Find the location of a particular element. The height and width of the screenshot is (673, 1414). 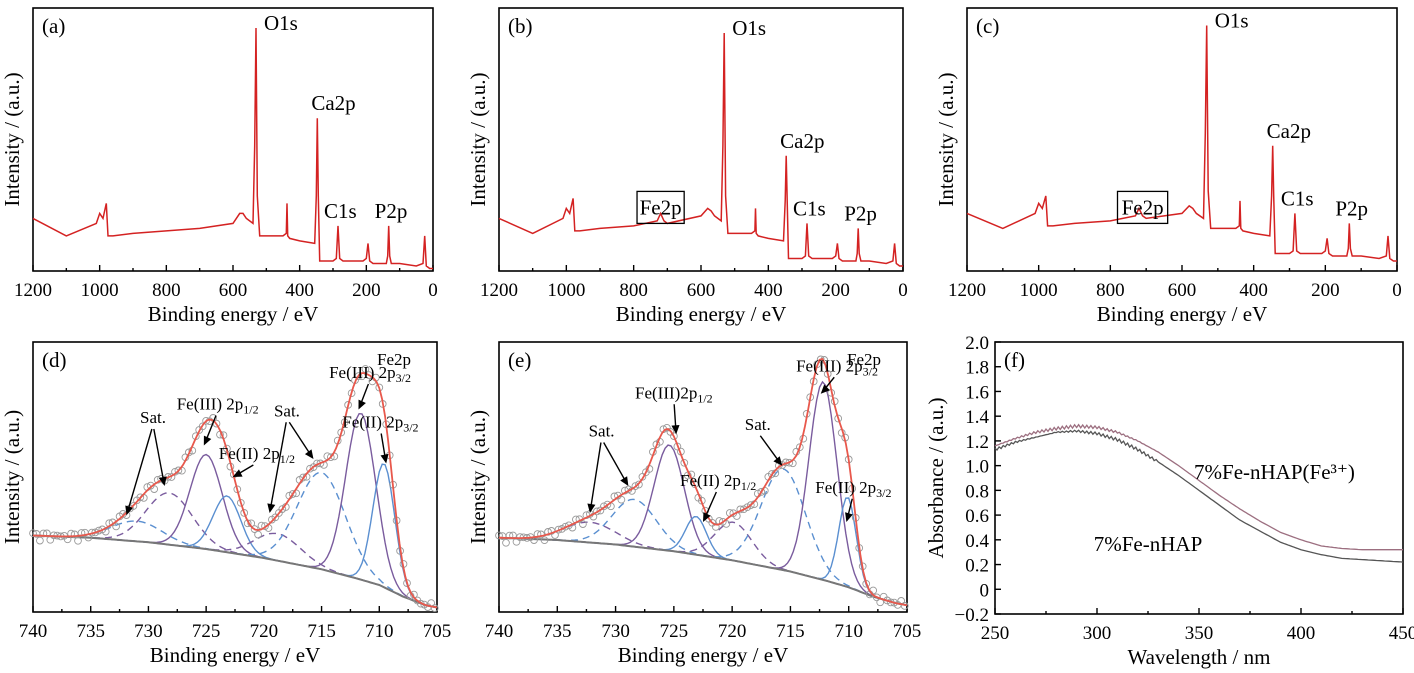

y-tick-label: 1.8 is located at coordinates (977, 368).